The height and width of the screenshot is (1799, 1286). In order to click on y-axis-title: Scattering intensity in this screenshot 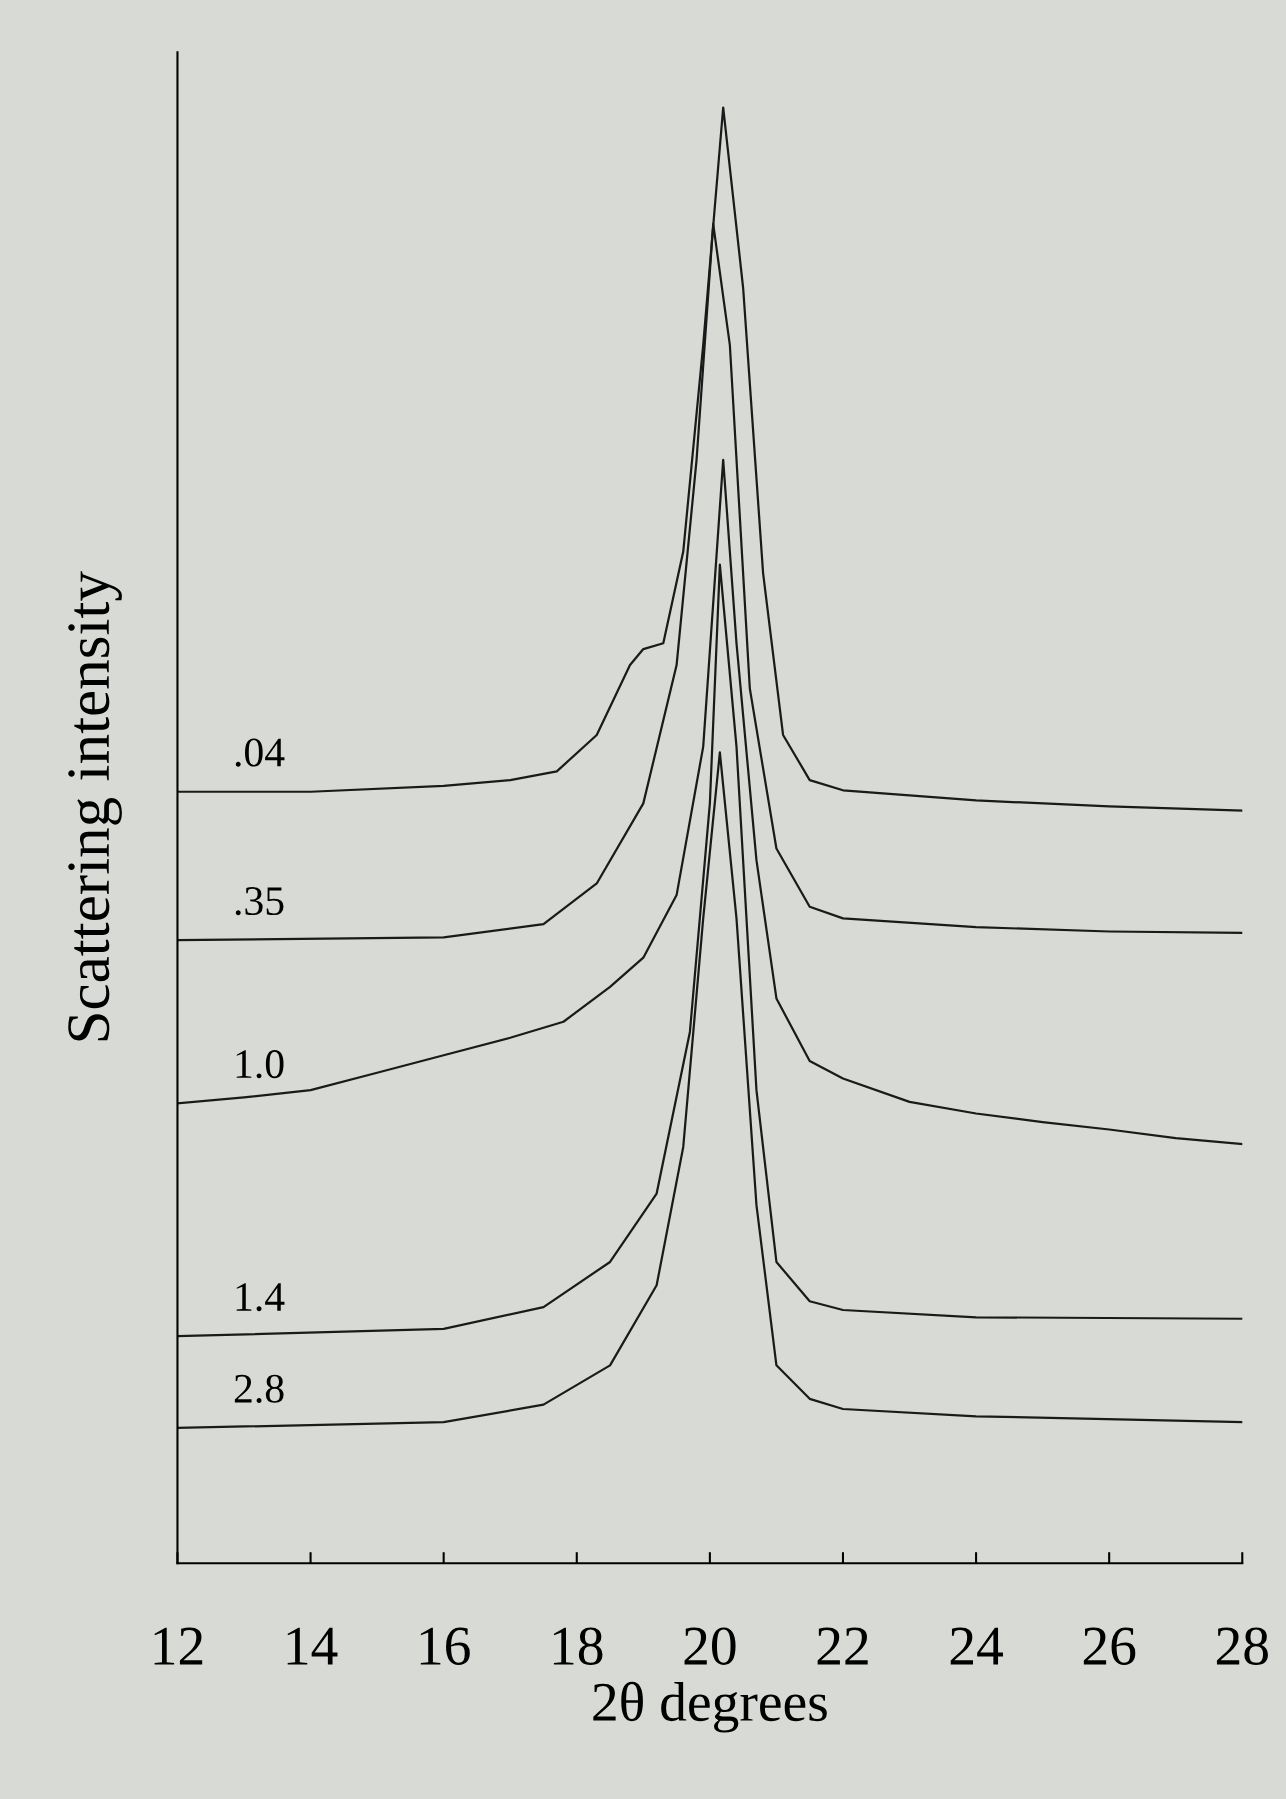, I will do `click(95, 806)`.